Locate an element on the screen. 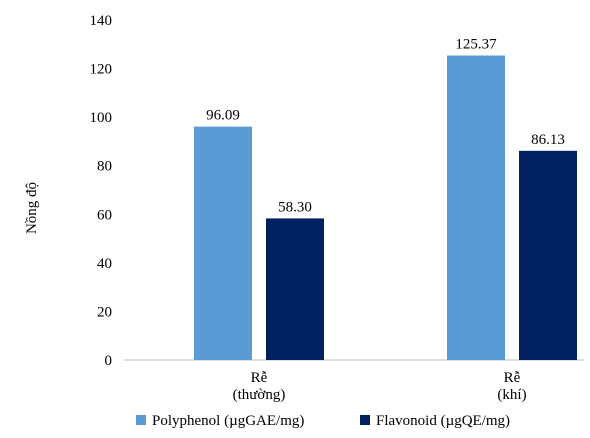 The image size is (590, 438). y-tick-label: 0 is located at coordinates (109, 361).